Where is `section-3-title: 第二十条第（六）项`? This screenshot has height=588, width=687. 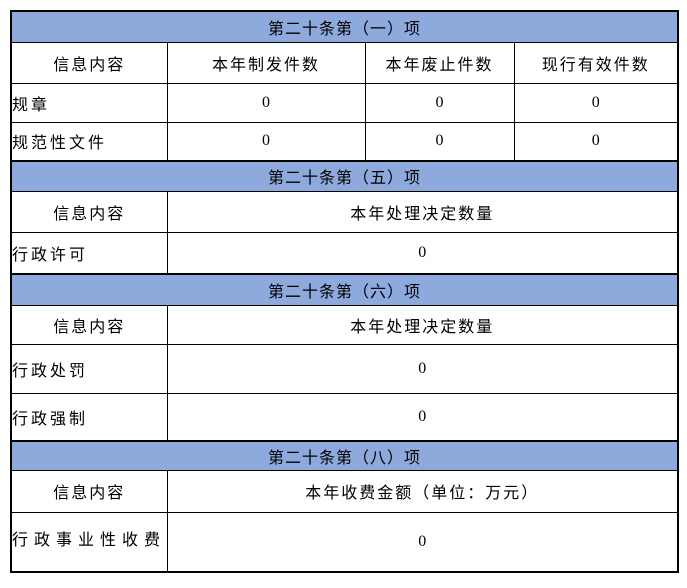 section-3-title: 第二十条第（六）项 is located at coordinates (344, 289).